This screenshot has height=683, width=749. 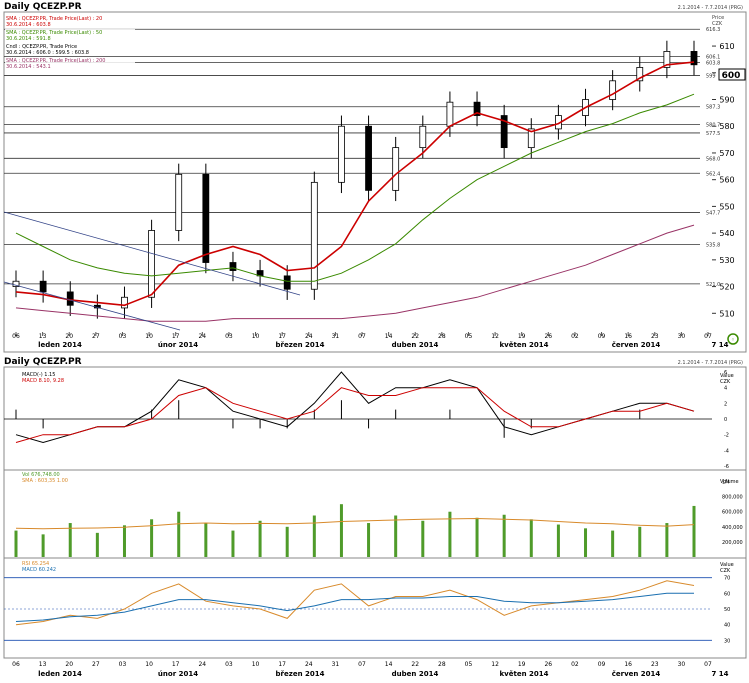 What do you see at coordinates (28, 39) in the screenshot?
I see `legend-value: 30.6.2014 : 591.8` at bounding box center [28, 39].